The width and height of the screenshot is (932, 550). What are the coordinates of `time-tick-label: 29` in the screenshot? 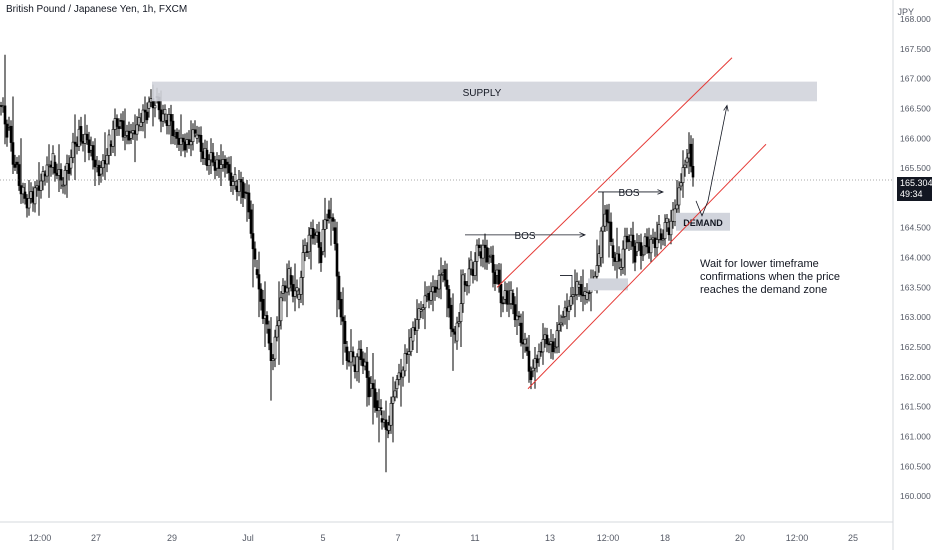 It's located at (172, 538).